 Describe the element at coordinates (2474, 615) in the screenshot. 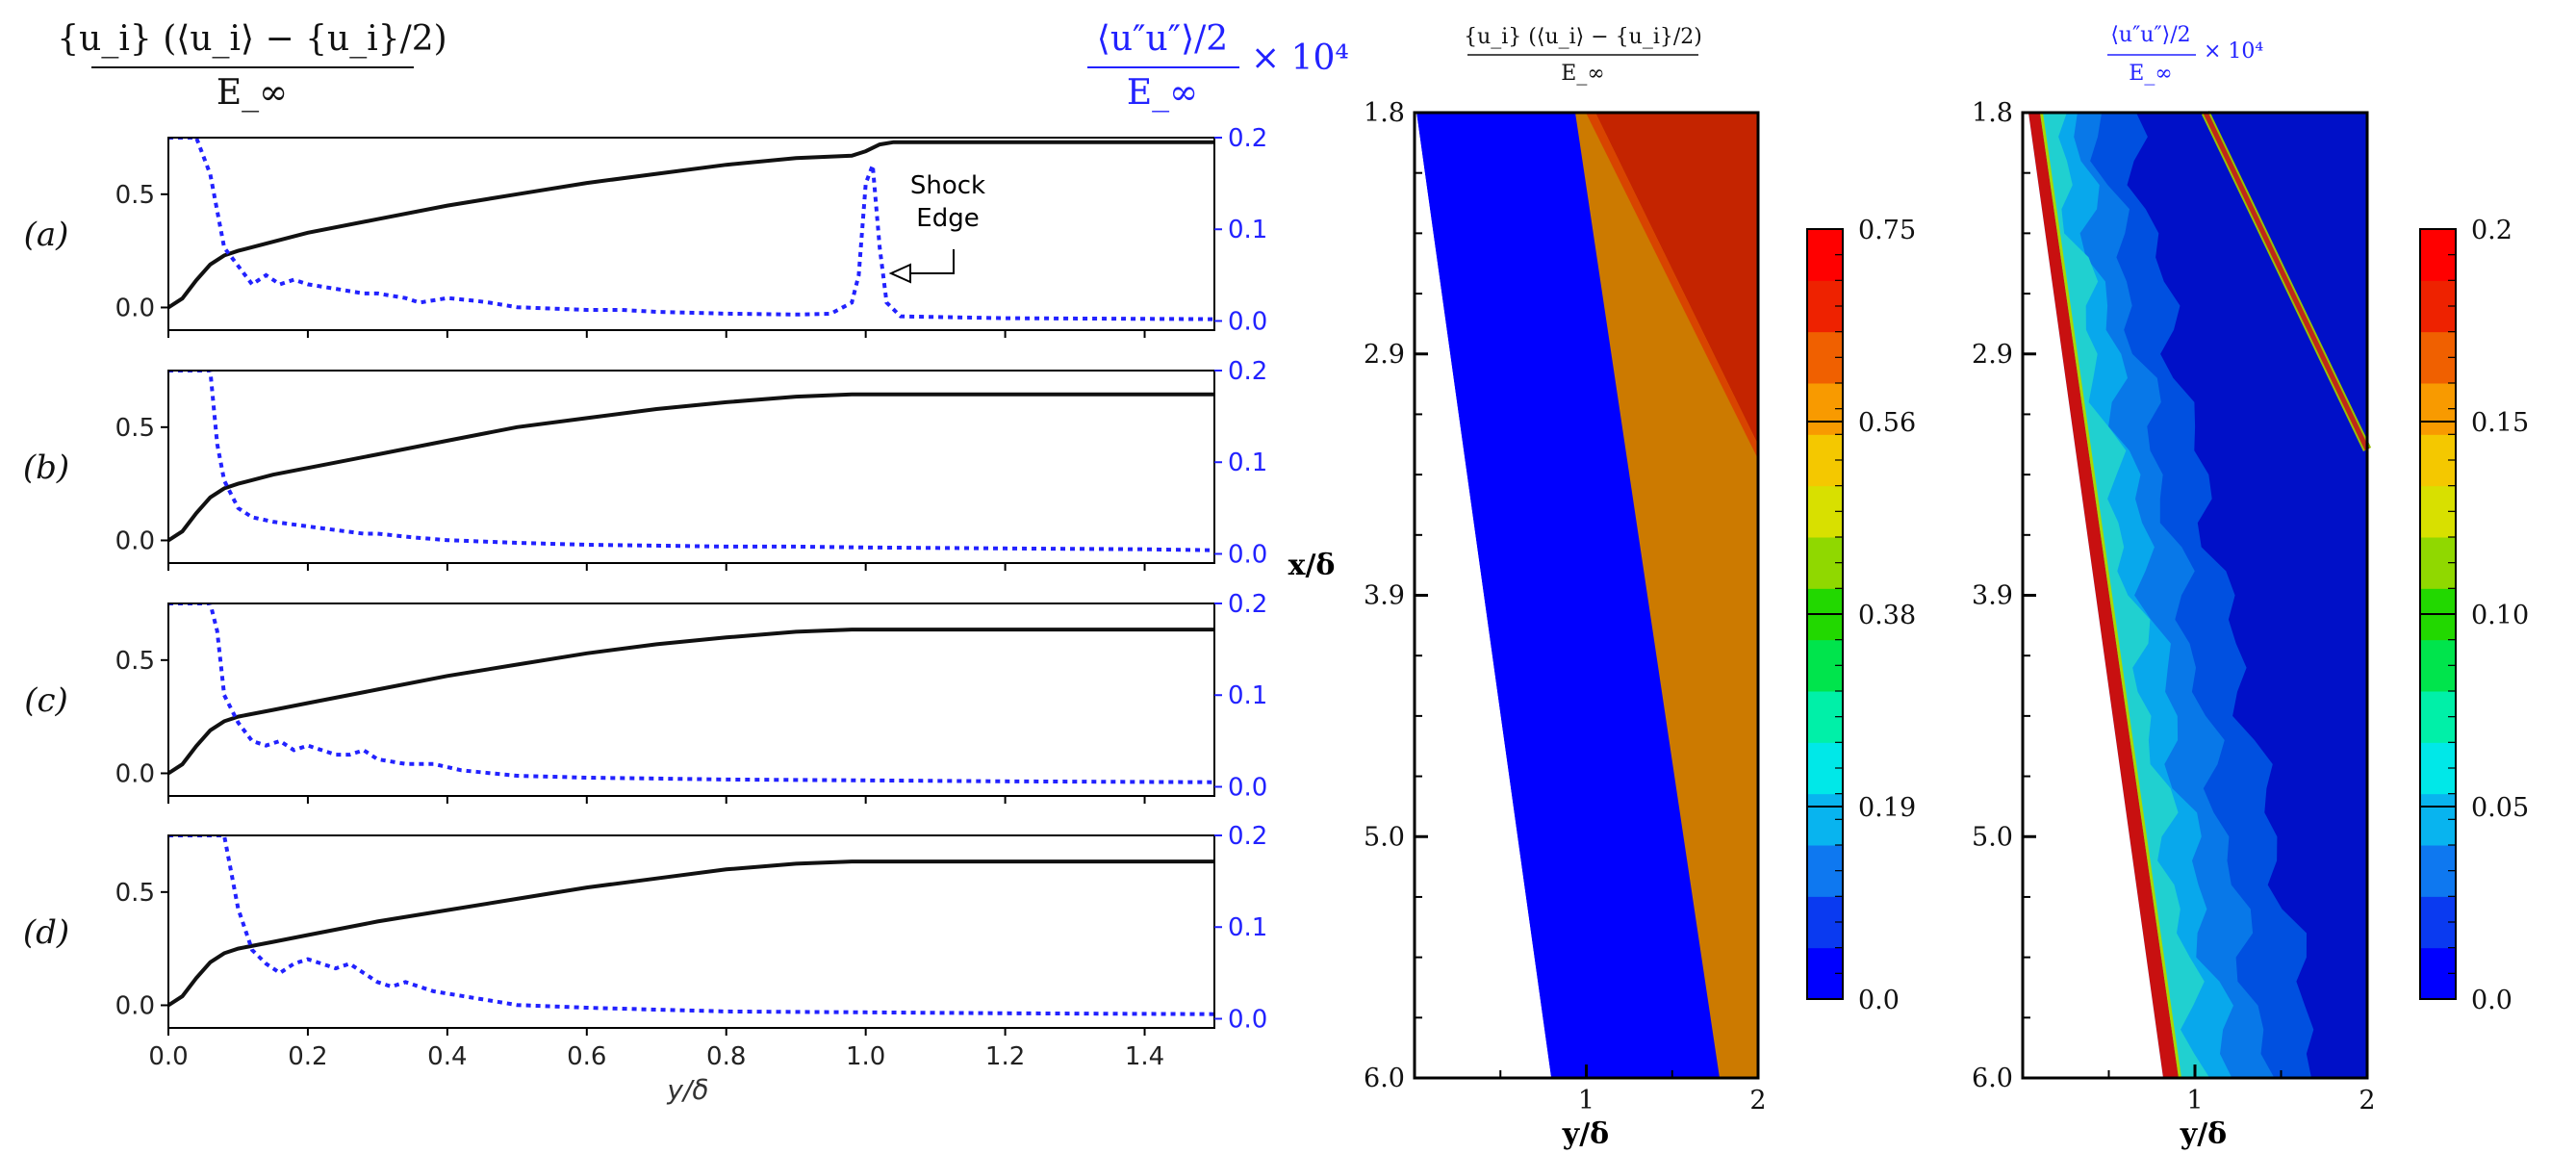

I see `colorbar-2: 0.2 0.15 0.10 0.05 0.0` at that location.